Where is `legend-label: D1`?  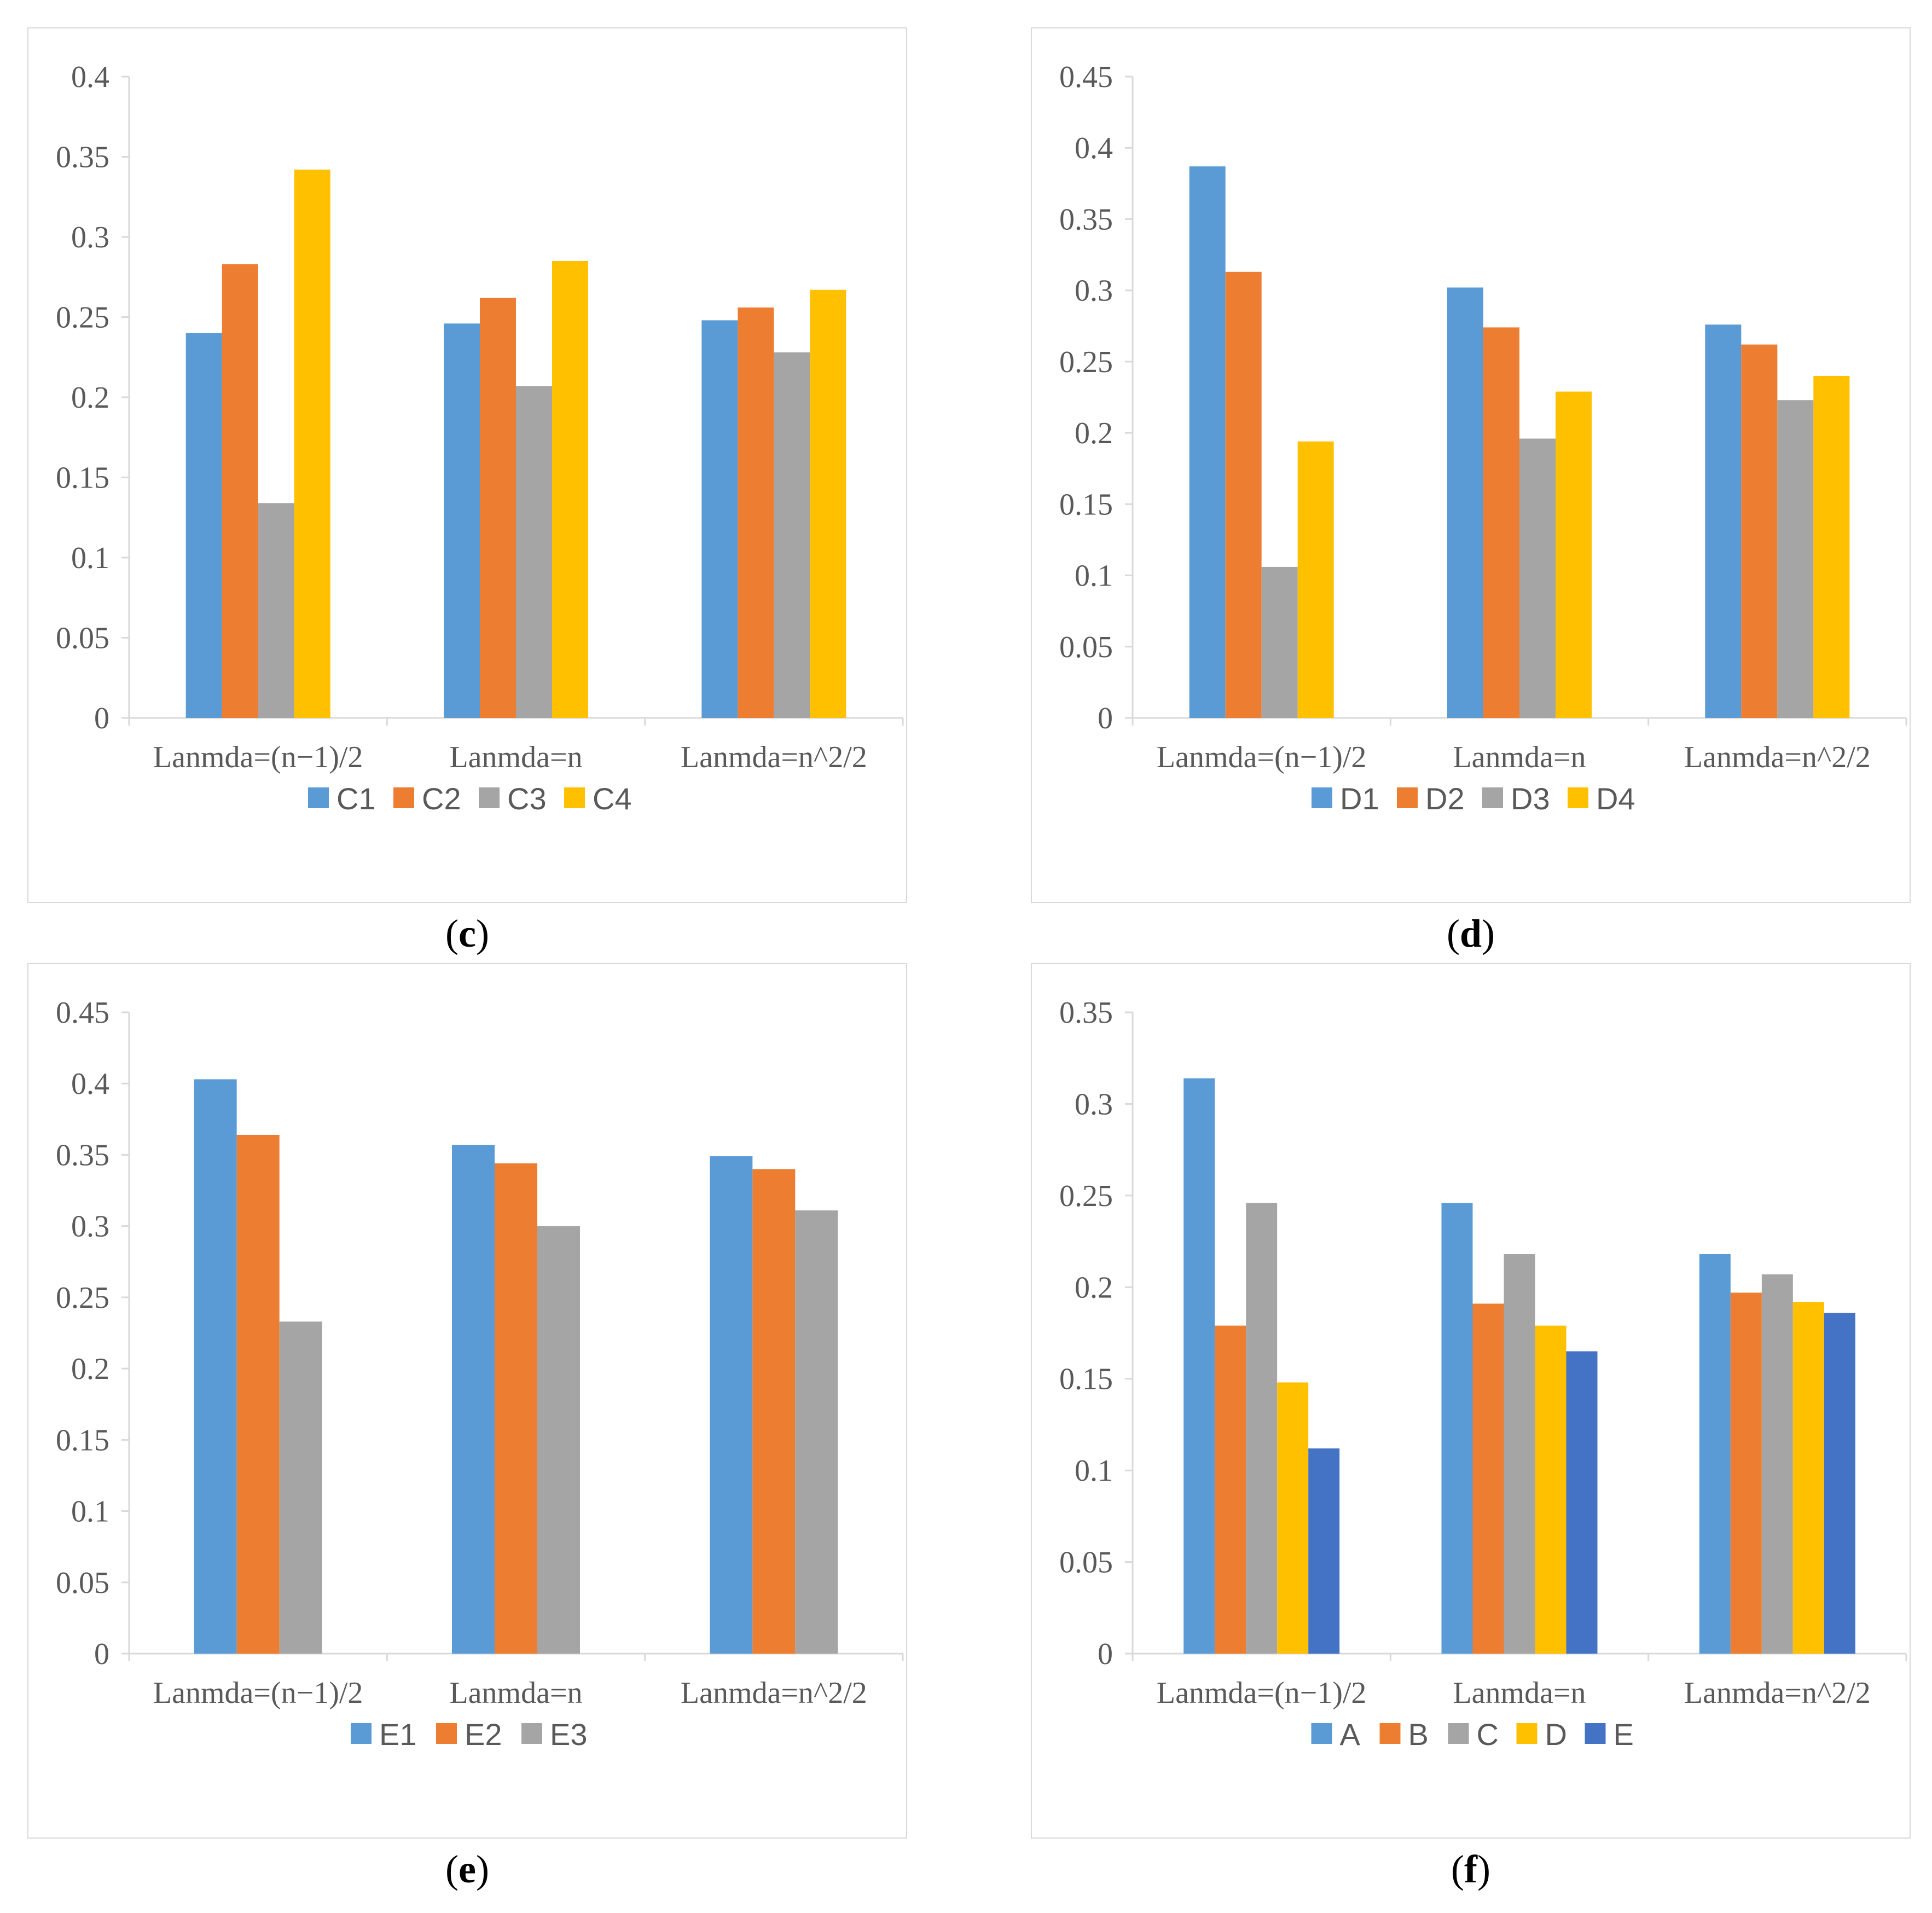 legend-label: D1 is located at coordinates (1359, 798).